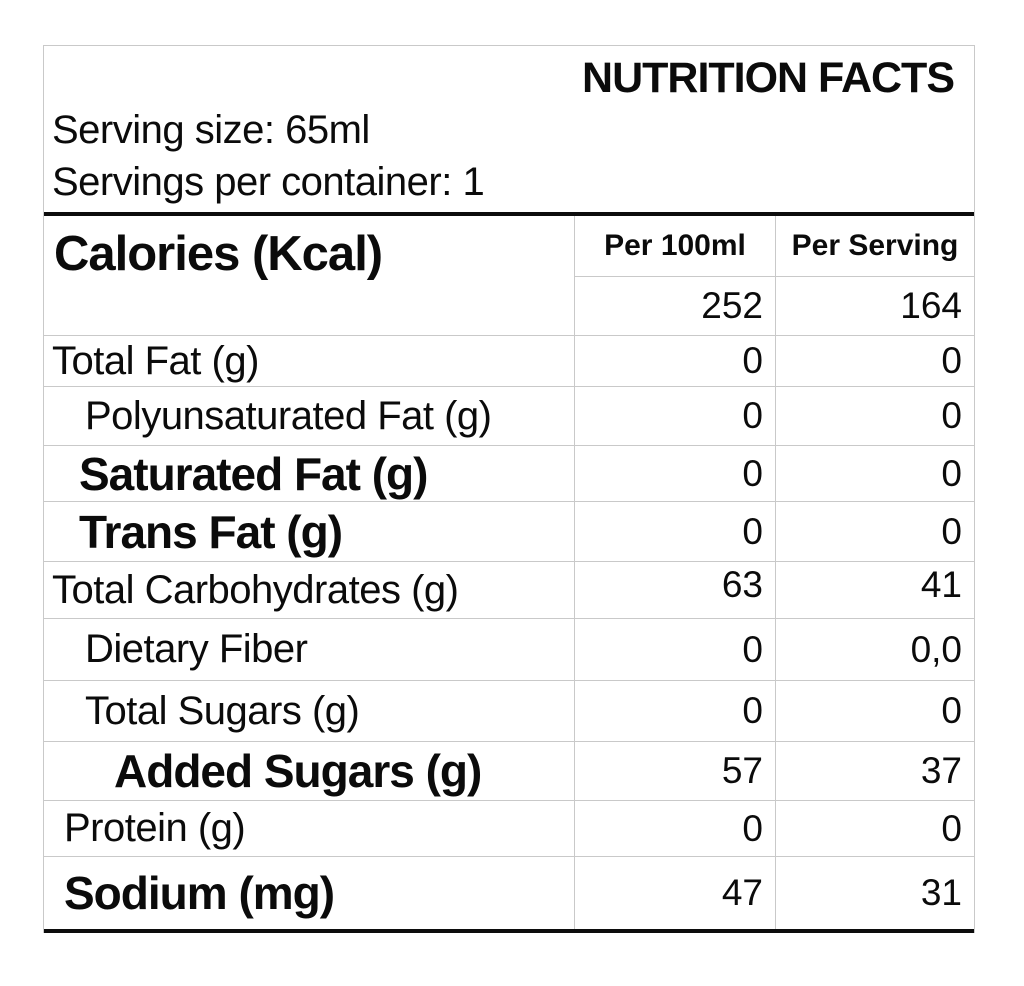 The width and height of the screenshot is (1024, 986). Describe the element at coordinates (874, 590) in the screenshot. I see `per-serving-value: 41` at that location.